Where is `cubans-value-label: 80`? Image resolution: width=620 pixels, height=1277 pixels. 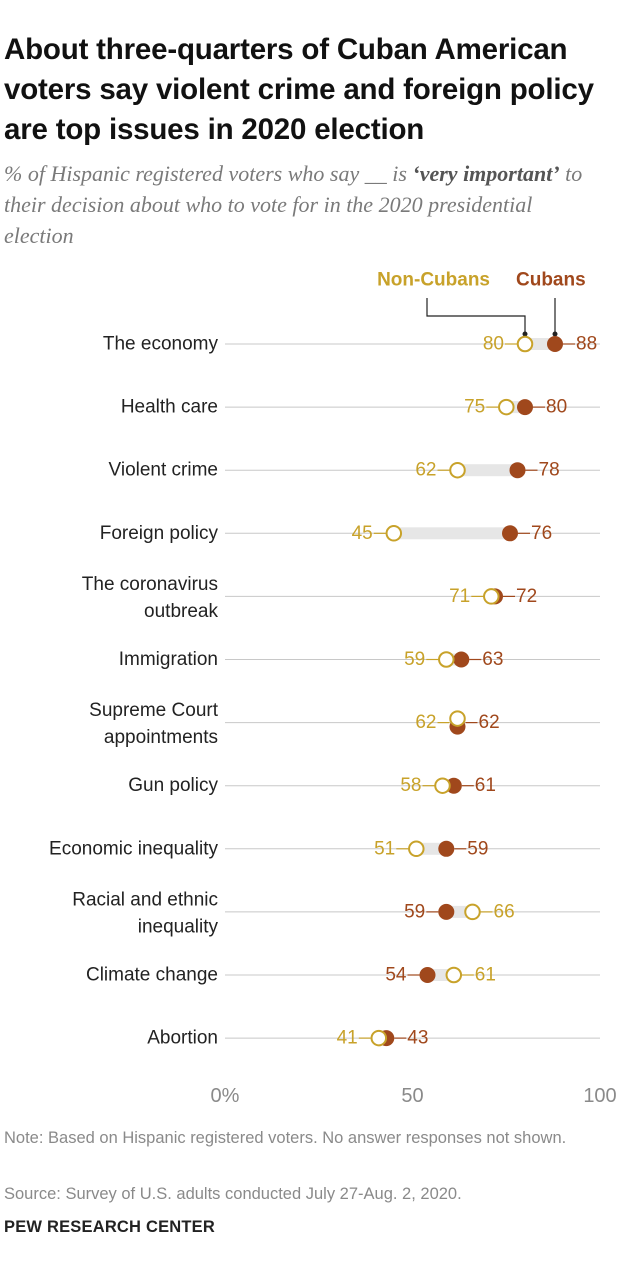 cubans-value-label: 80 is located at coordinates (556, 407).